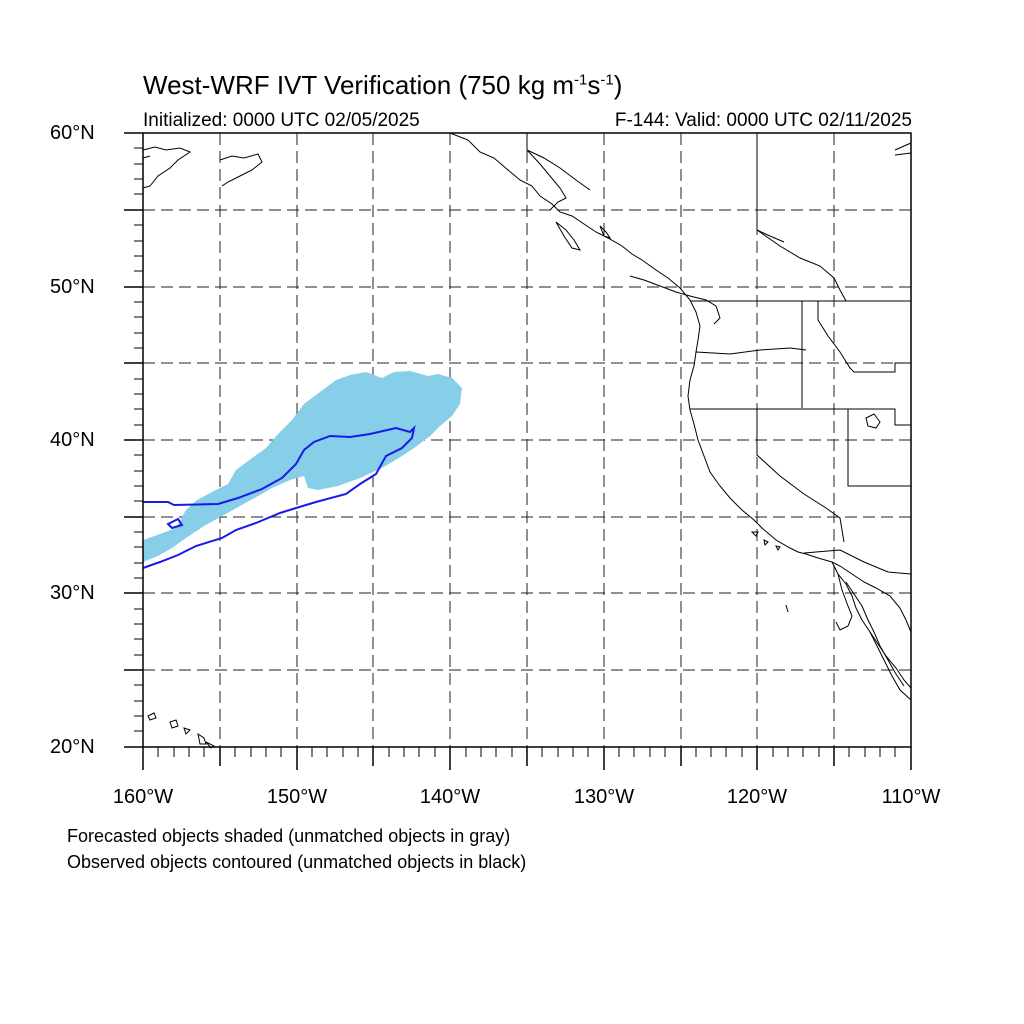 The height and width of the screenshot is (1024, 1024). Describe the element at coordinates (143, 797) in the screenshot. I see `lon-label-160w: 160°W` at that location.